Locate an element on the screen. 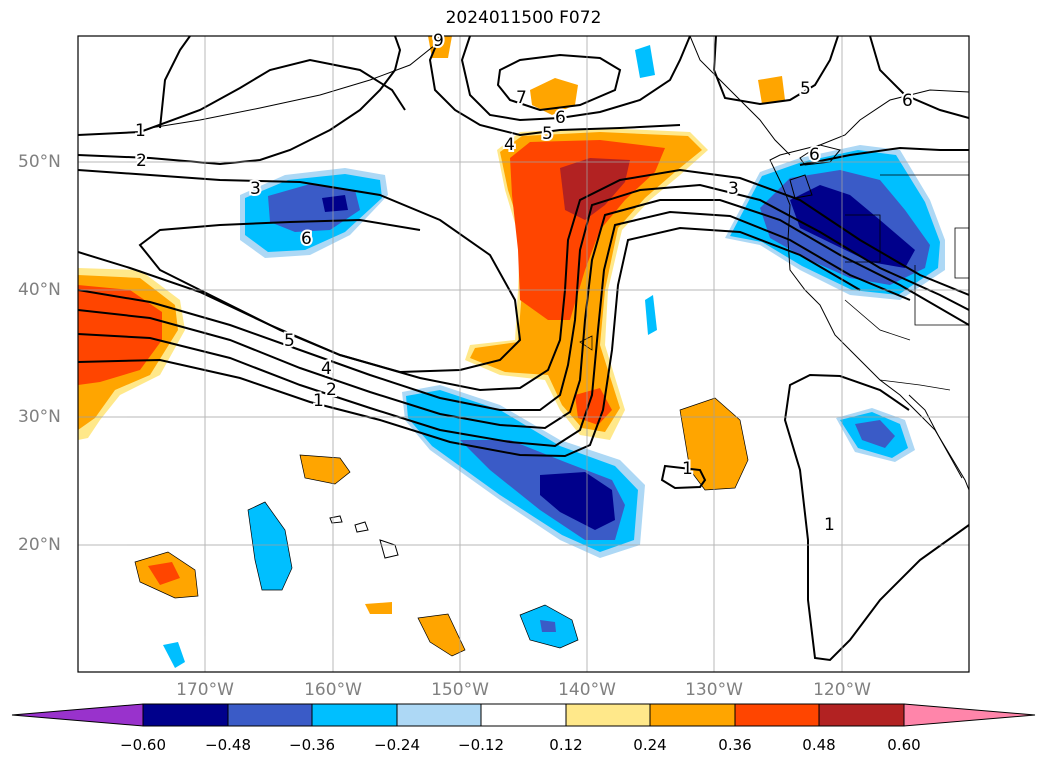 The width and height of the screenshot is (1047, 765). colorbar-tick-label: 0.36 is located at coordinates (735, 745).